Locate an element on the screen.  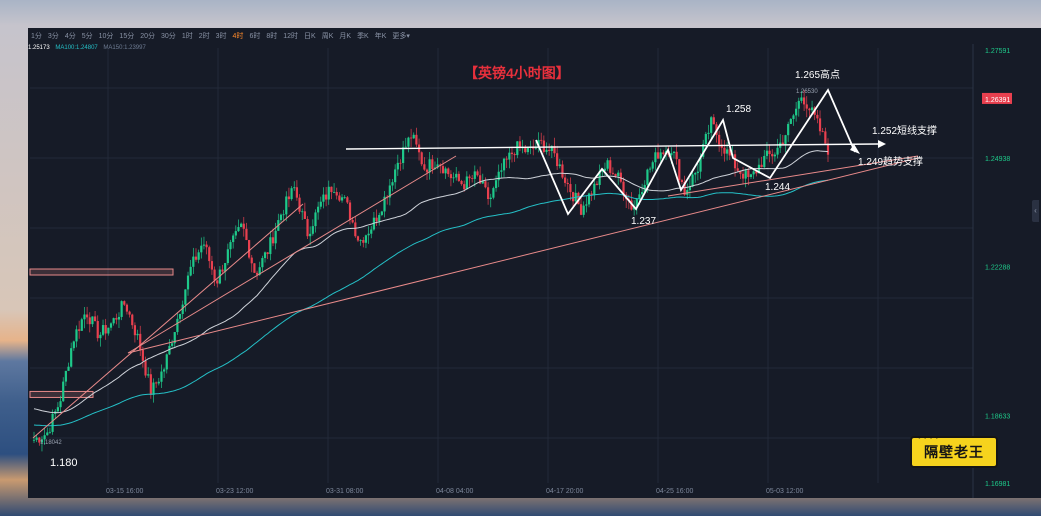
timeframe-item: 15分 is located at coordinates (127, 36).